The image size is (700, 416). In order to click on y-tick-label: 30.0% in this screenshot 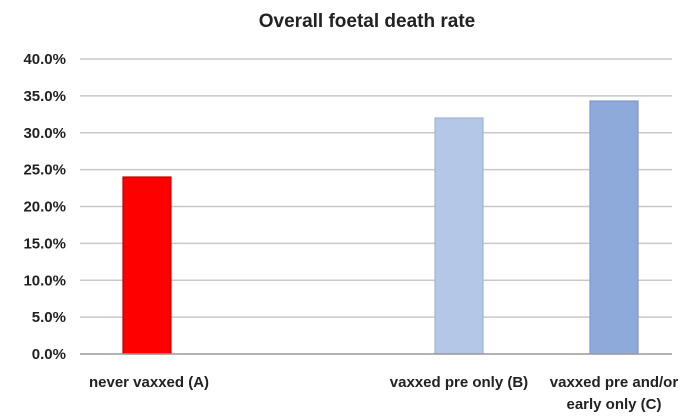, I will do `click(44, 133)`.